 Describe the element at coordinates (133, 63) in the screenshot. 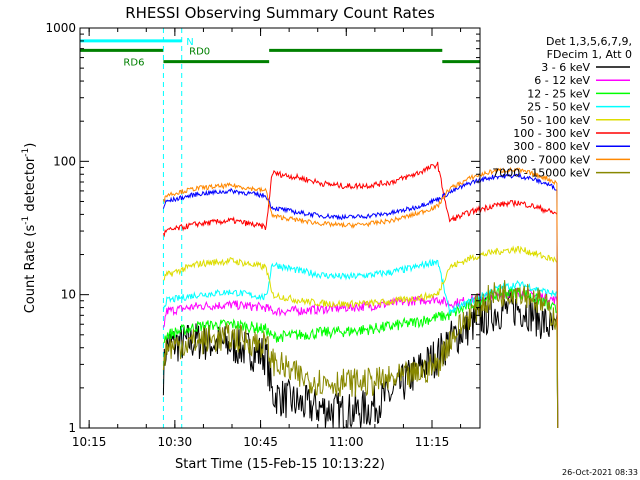

I see `flag-label-rd6: RD6` at that location.